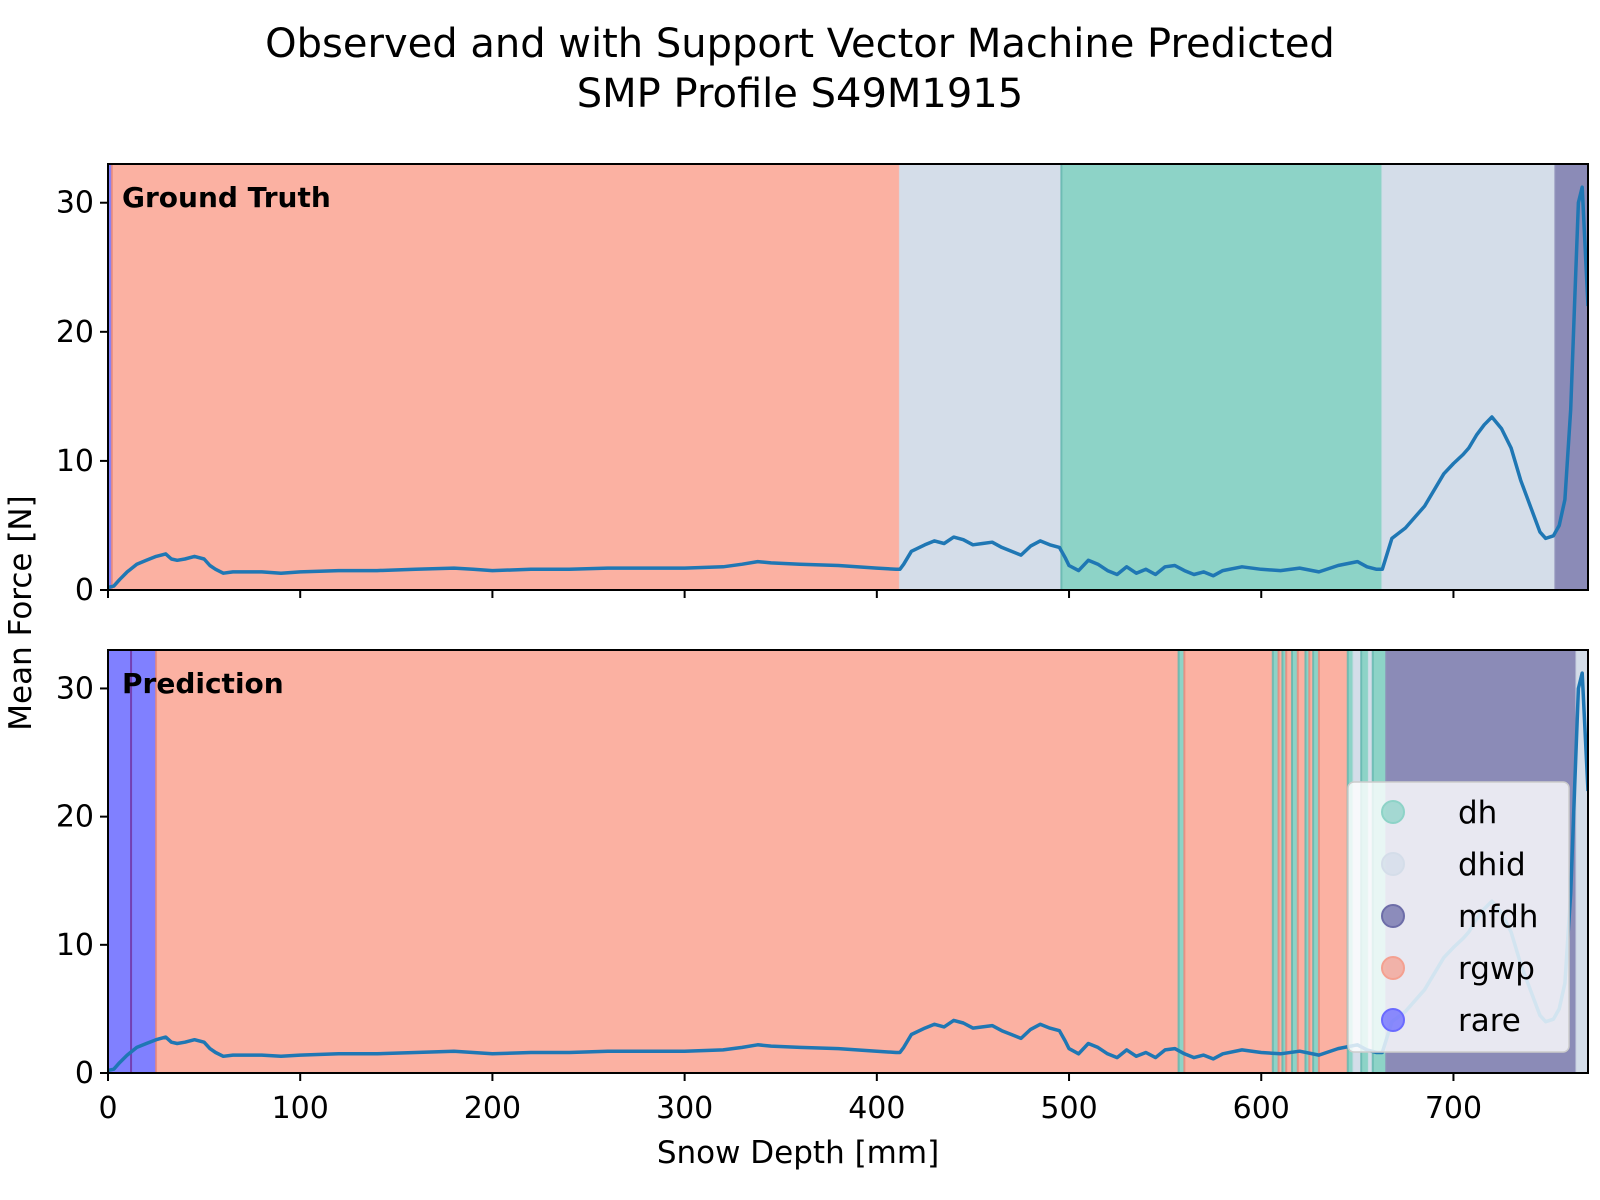 Image resolution: width=1600 pixels, height=1200 pixels. Describe the element at coordinates (1393, 1020) in the screenshot. I see `legend-marker-rare` at that location.